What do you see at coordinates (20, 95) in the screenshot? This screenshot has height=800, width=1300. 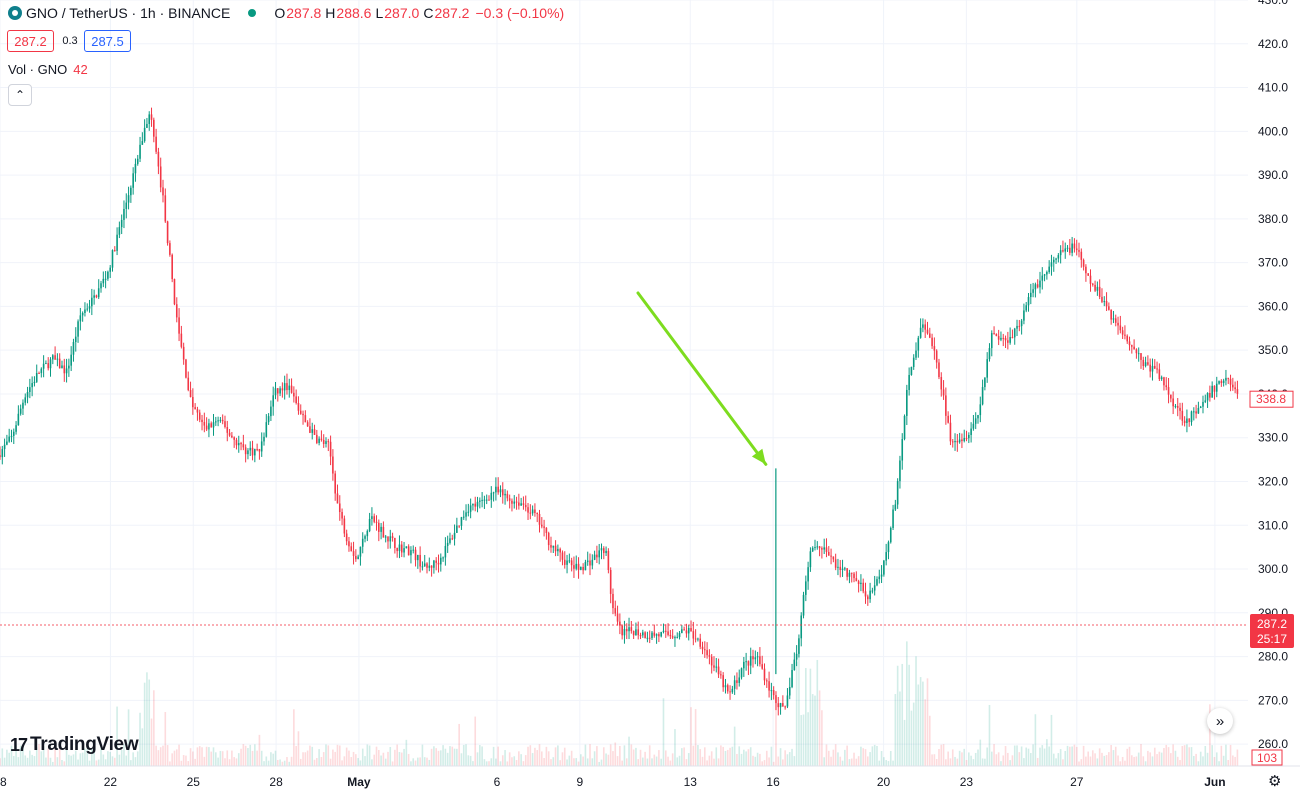 I see `collapse-legend-button: ⌃` at bounding box center [20, 95].